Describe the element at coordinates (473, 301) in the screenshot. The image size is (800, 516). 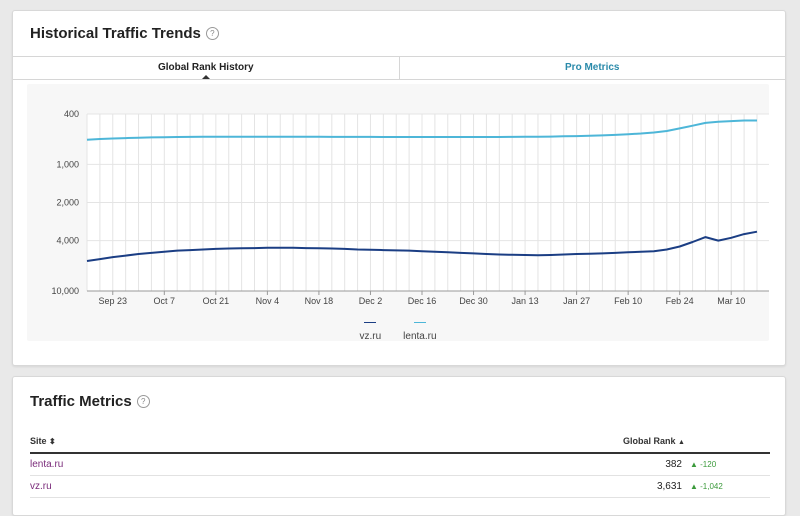
I see `x-tick-label: Dec 30` at that location.